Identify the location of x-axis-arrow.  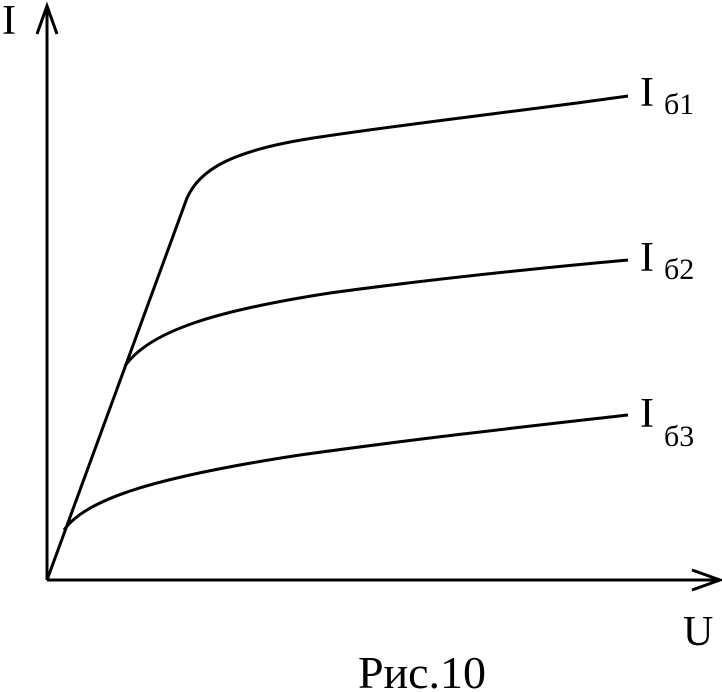
(706, 580).